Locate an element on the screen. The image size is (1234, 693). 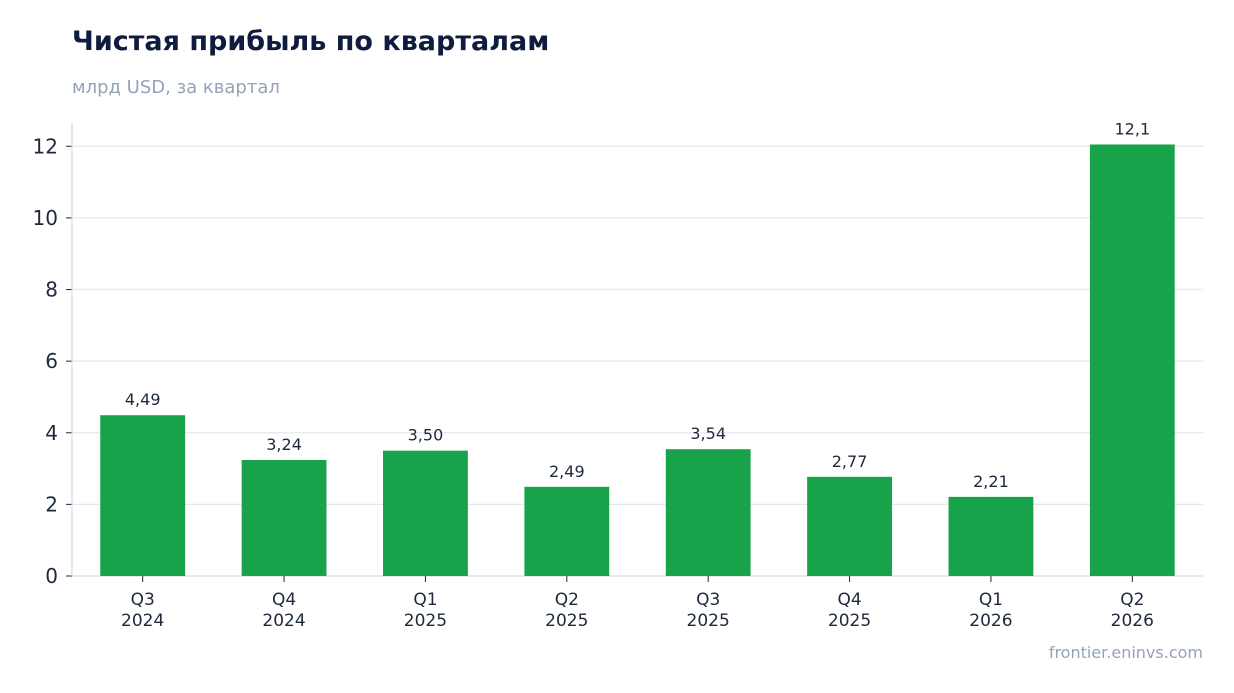
y-tick-label: 4 is located at coordinates (51, 433).